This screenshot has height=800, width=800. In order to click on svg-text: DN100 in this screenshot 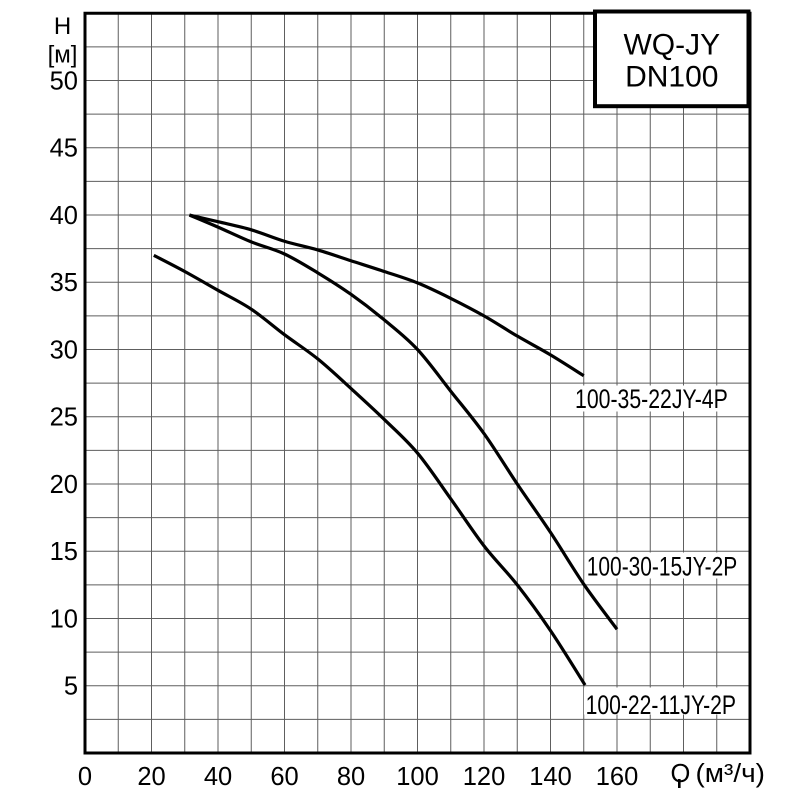, I will do `click(671, 77)`.